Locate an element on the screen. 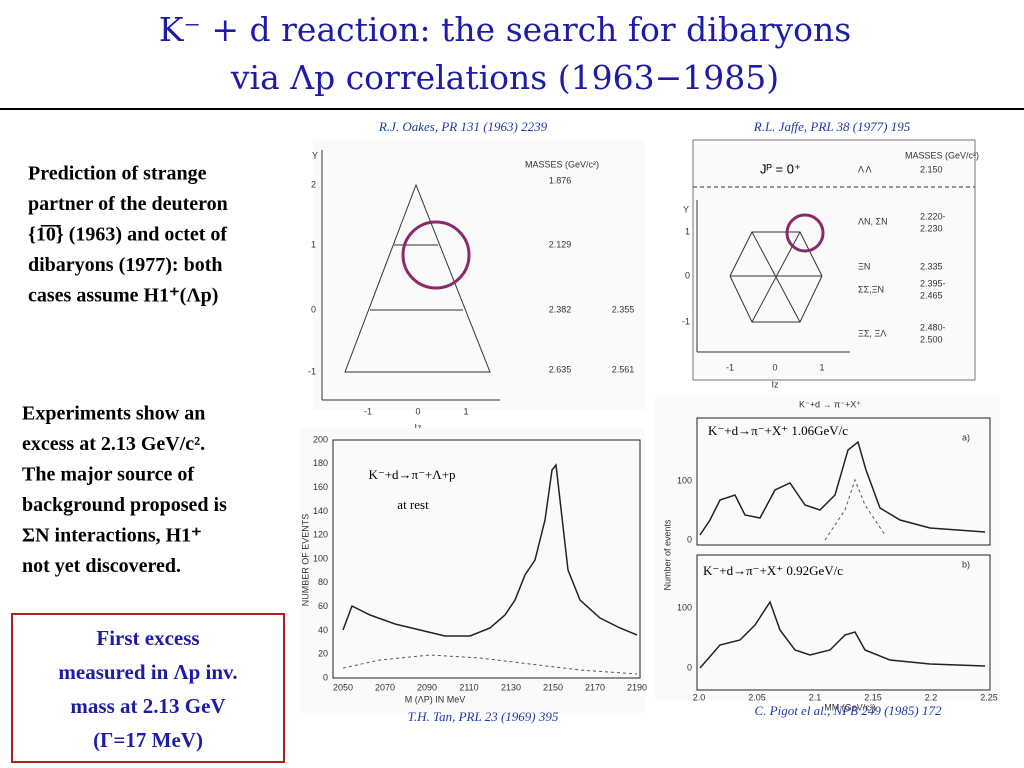 The height and width of the screenshot is (768, 1024). peak-curve is located at coordinates (855, 509).